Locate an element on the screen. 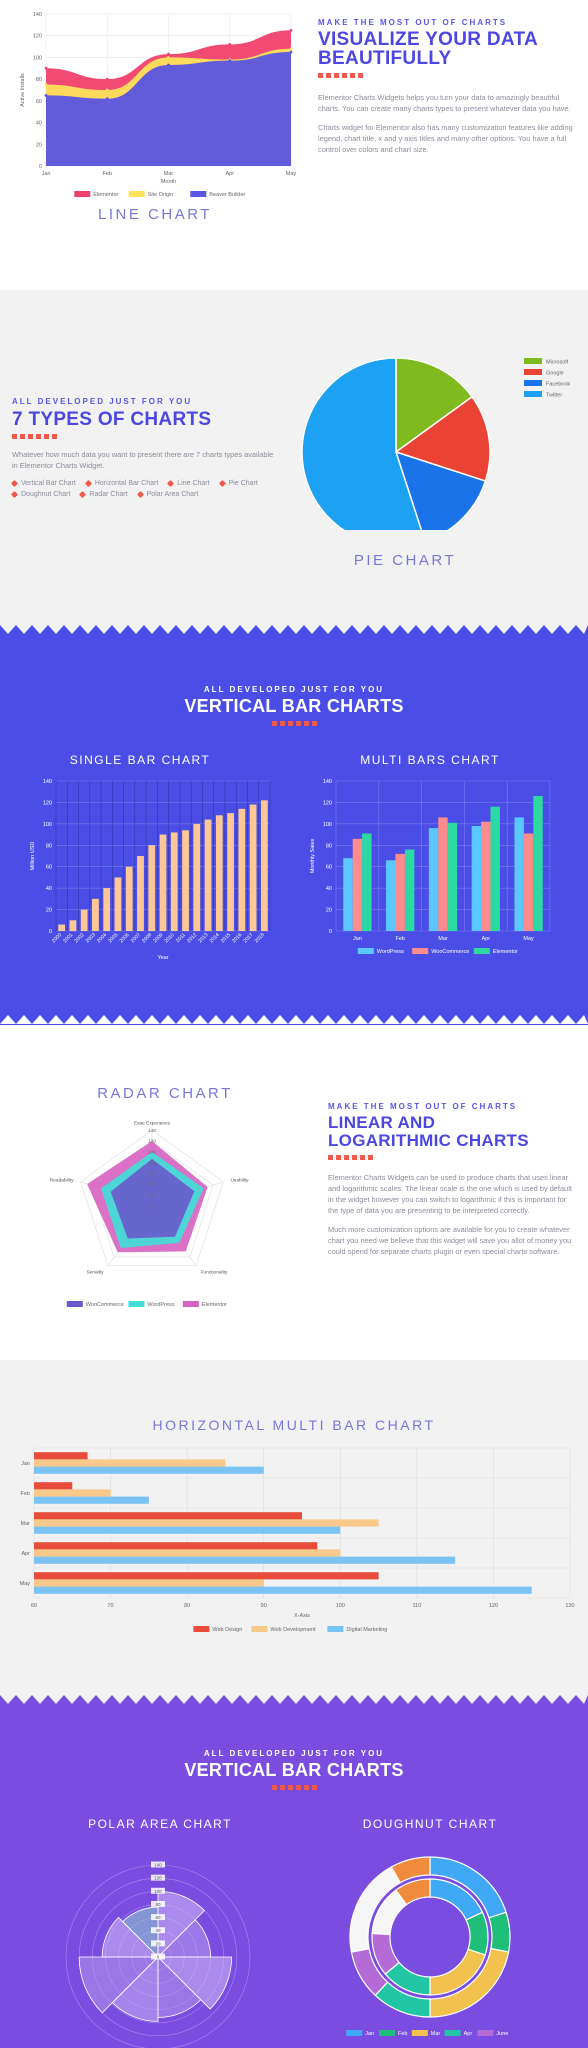  x-tick-label: 90 is located at coordinates (264, 1606).